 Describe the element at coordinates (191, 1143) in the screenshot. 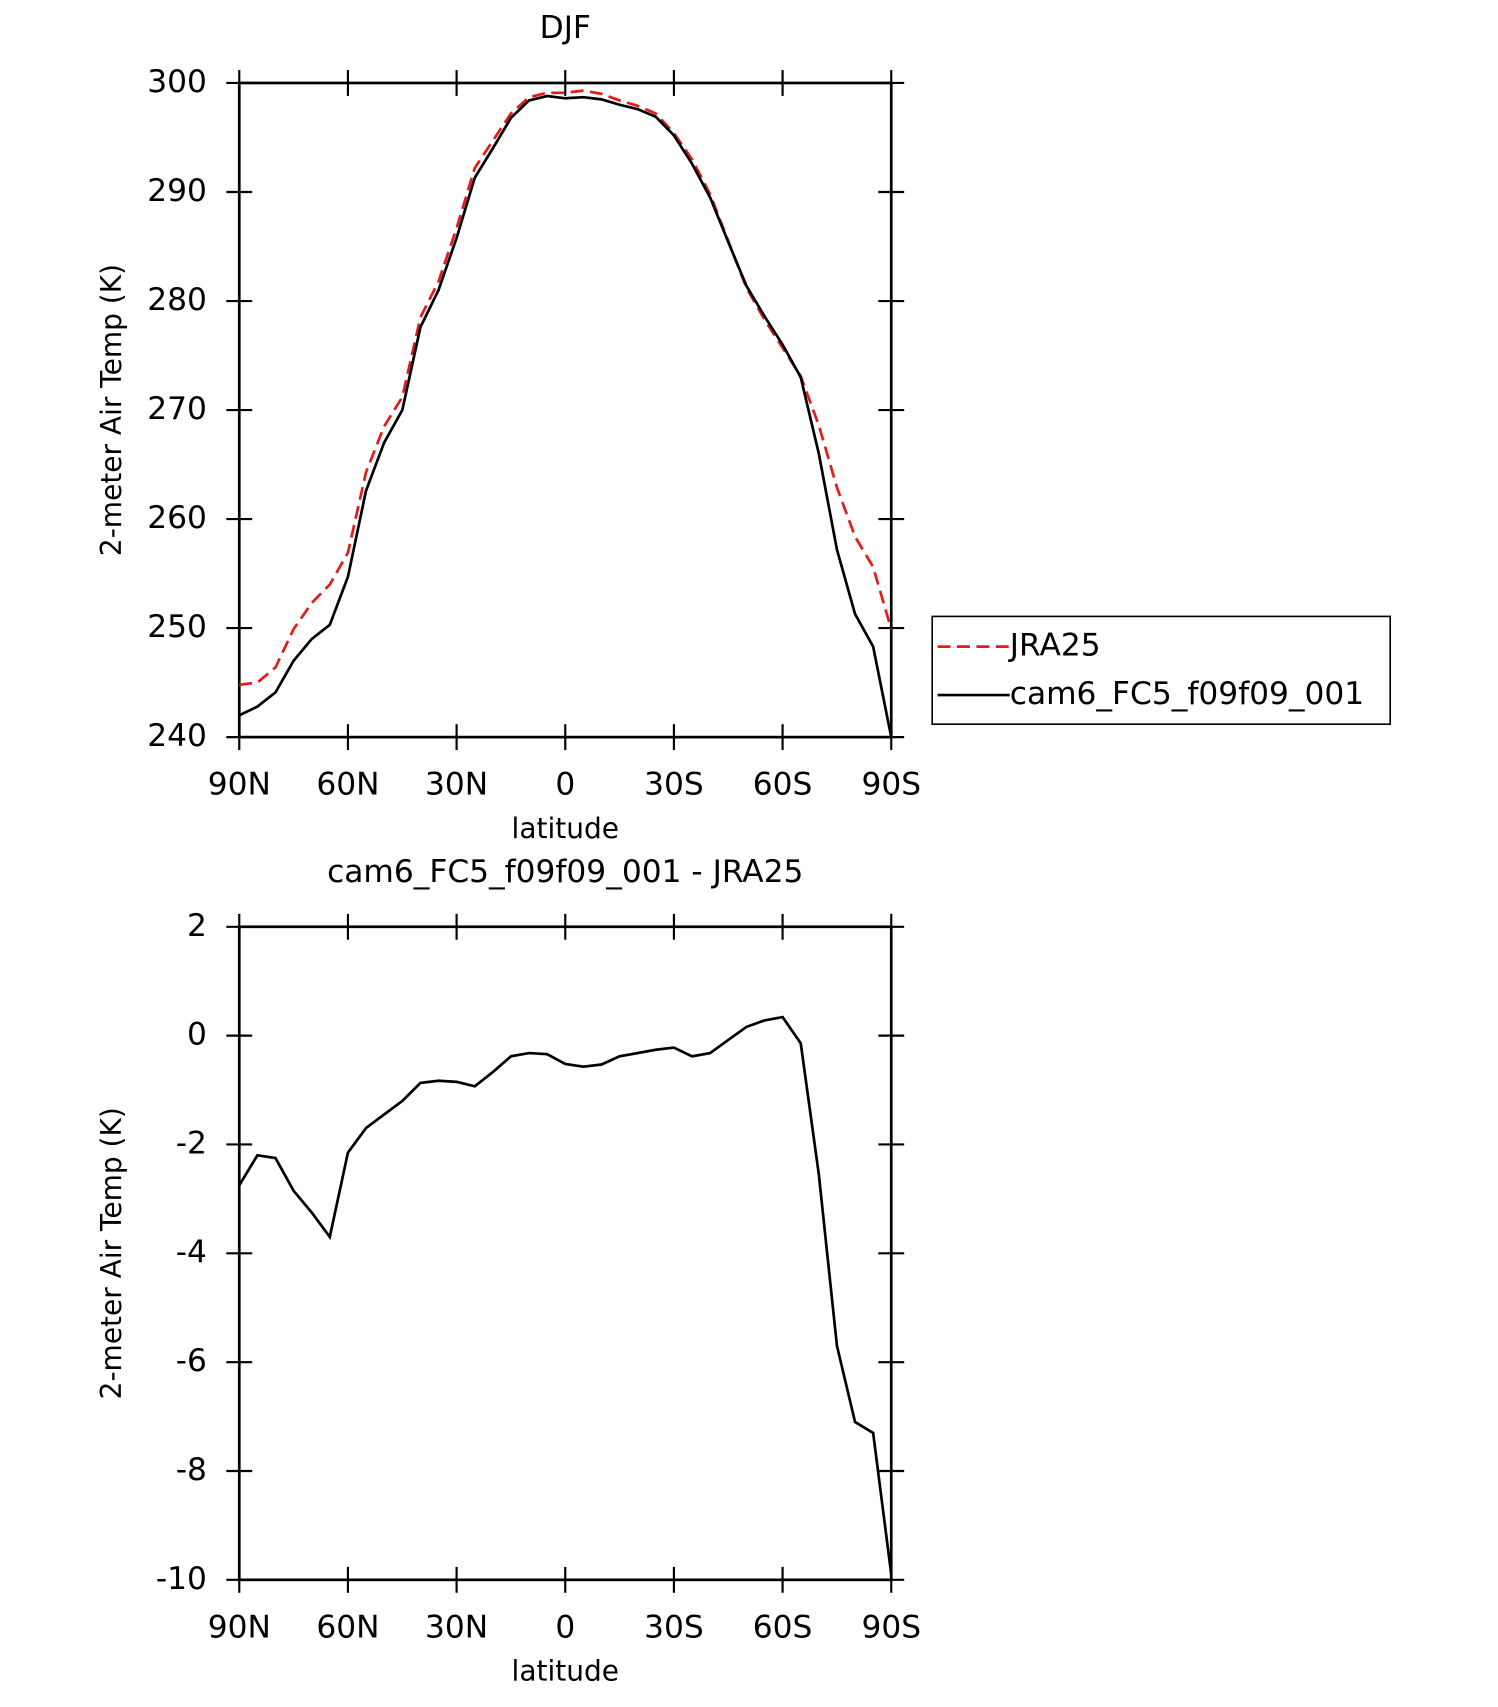

I see `y-tick-label: -2` at that location.